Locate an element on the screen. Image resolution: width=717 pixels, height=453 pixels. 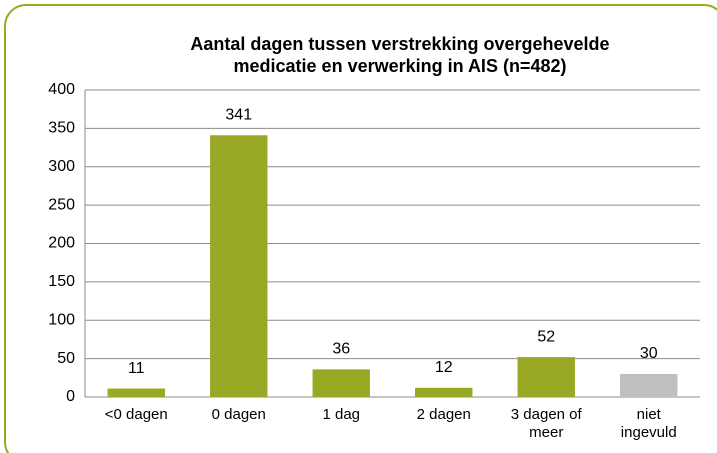
value-label: 52 is located at coordinates (546, 336).